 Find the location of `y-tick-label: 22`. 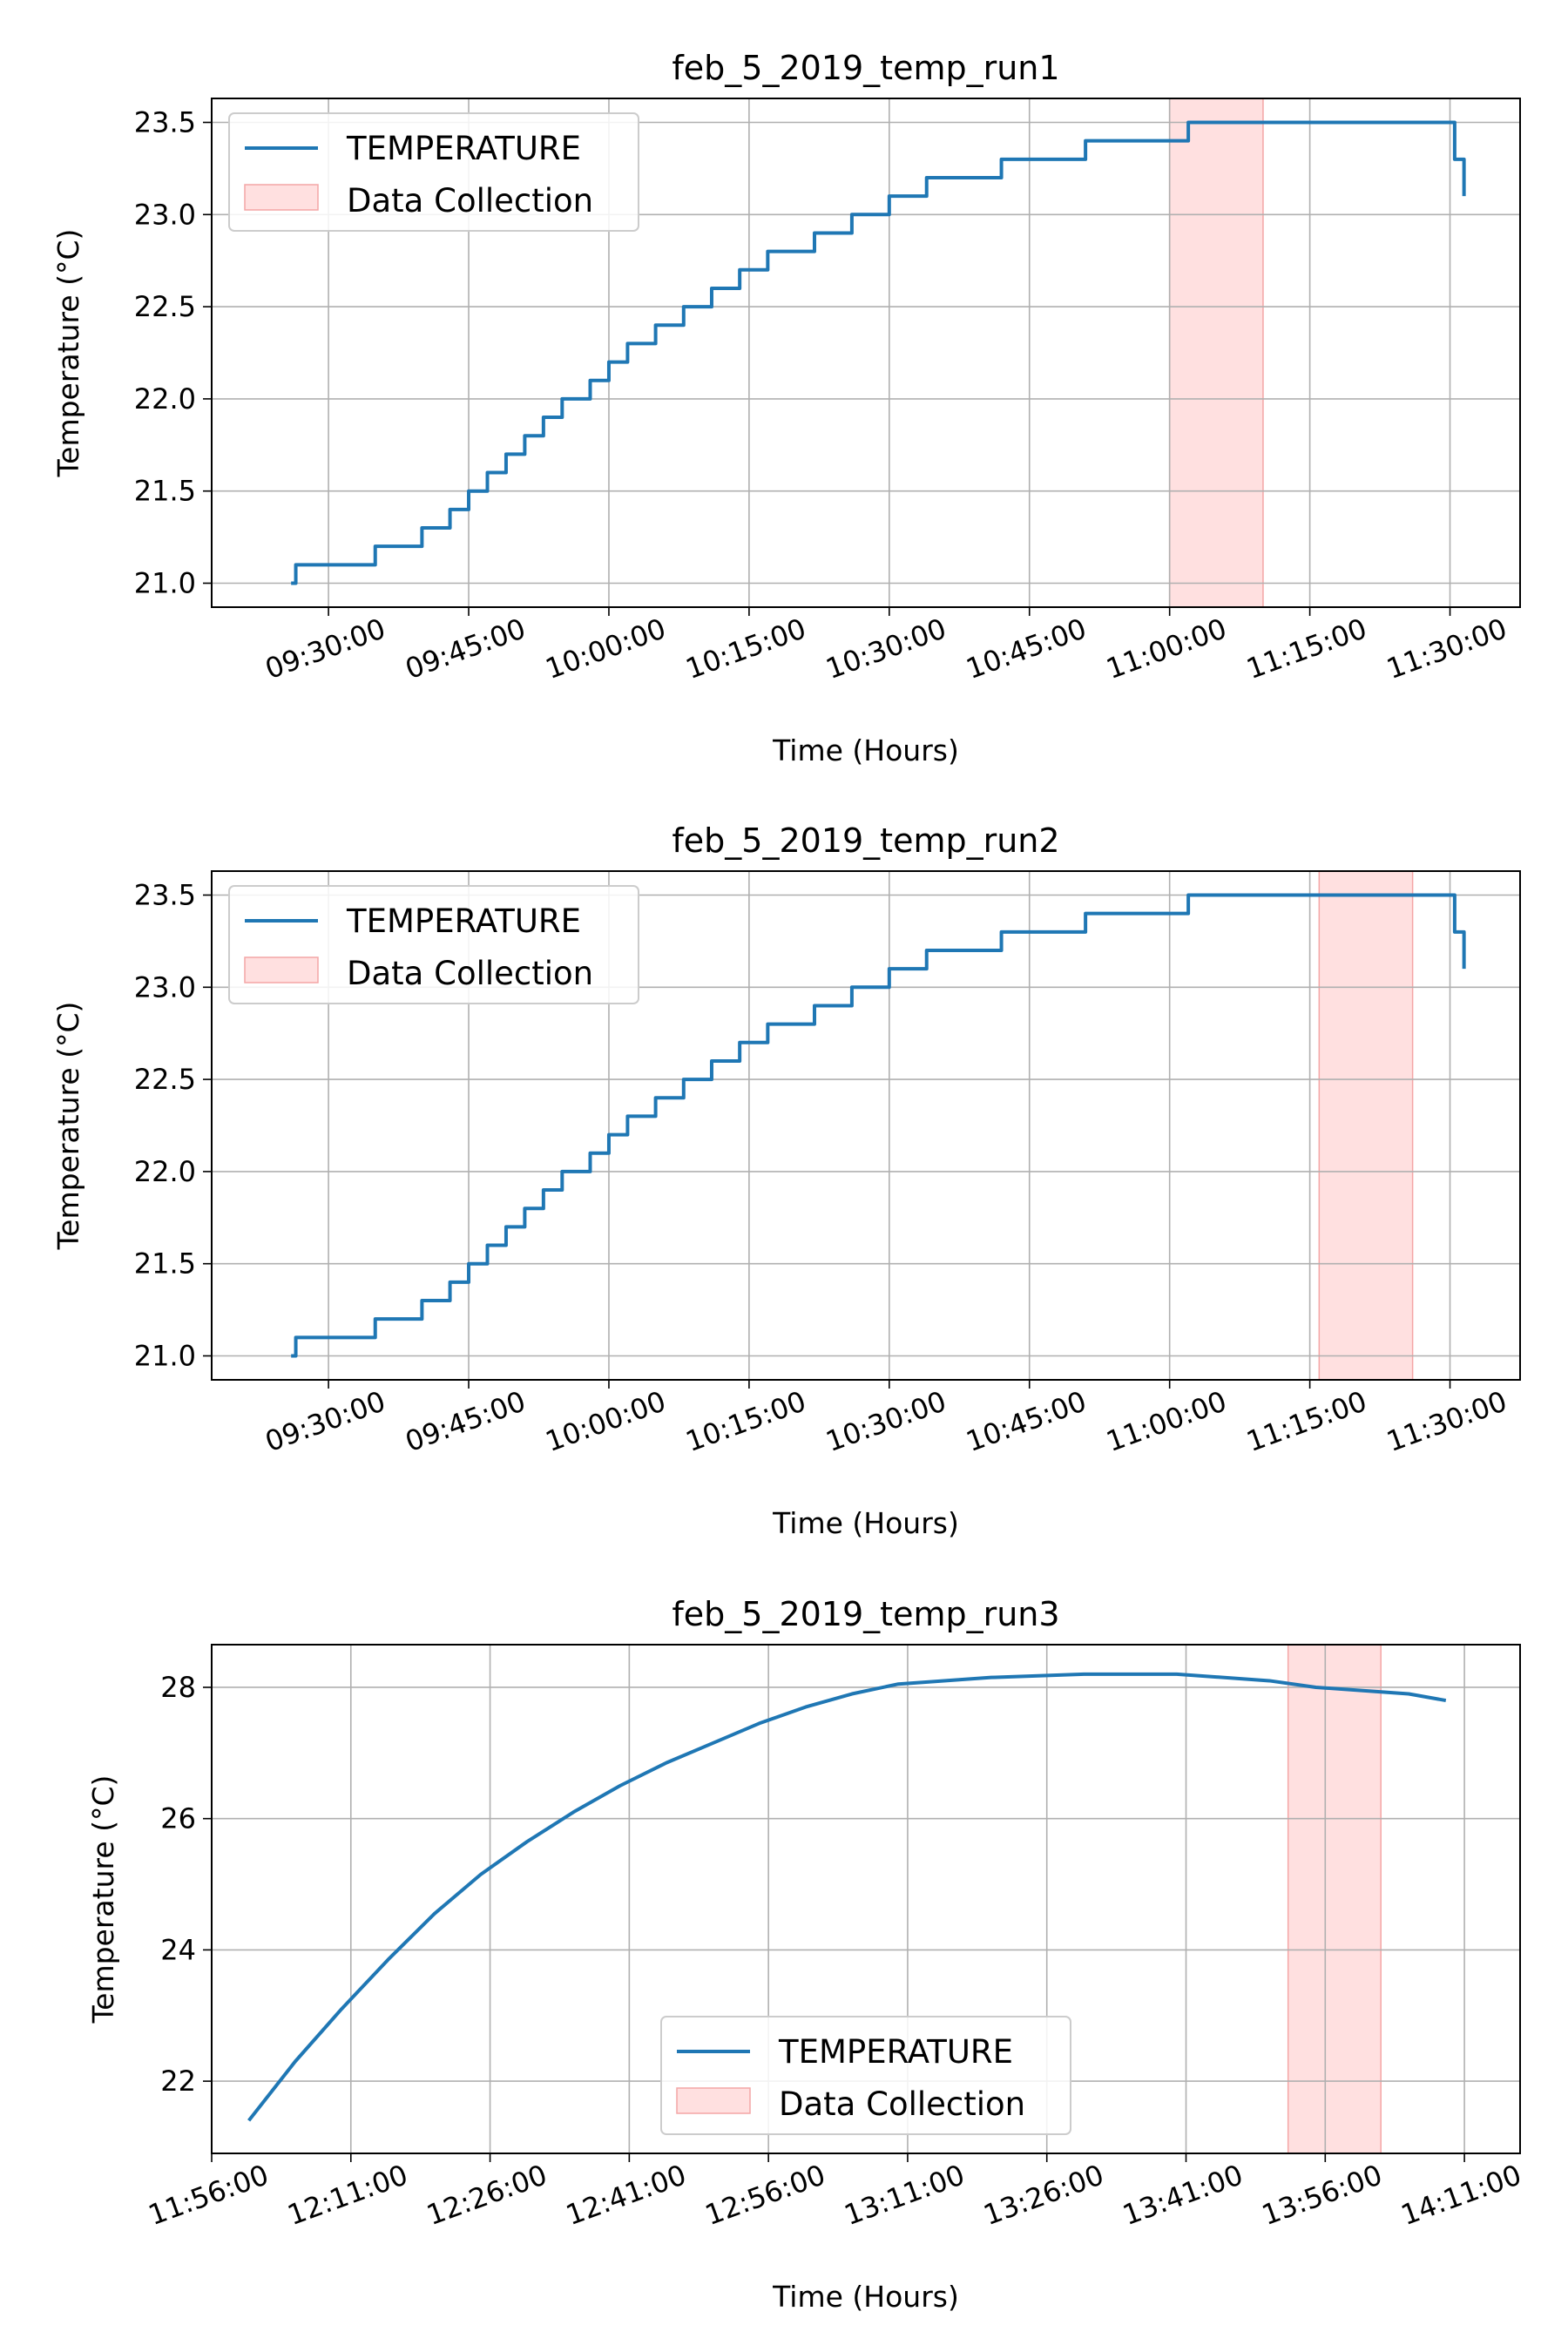

y-tick-label: 22 is located at coordinates (178, 2081).